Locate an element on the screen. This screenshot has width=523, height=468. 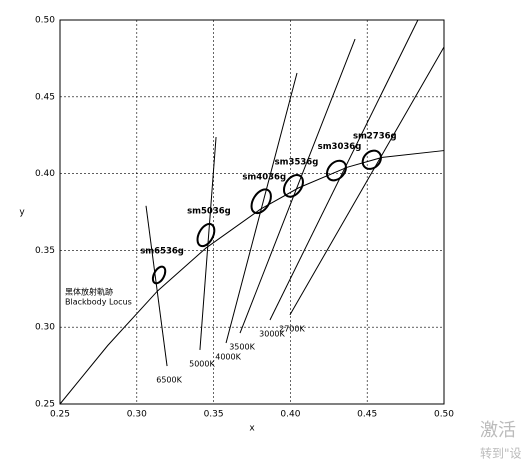
x-tick-label: 0.35 is located at coordinates (214, 415).